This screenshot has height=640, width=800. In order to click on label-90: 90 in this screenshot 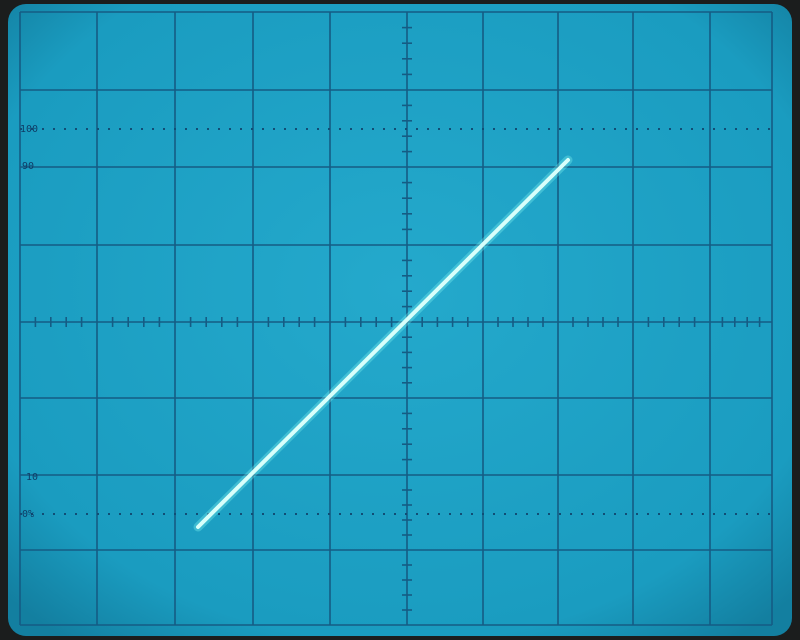, I will do `click(28, 166)`.